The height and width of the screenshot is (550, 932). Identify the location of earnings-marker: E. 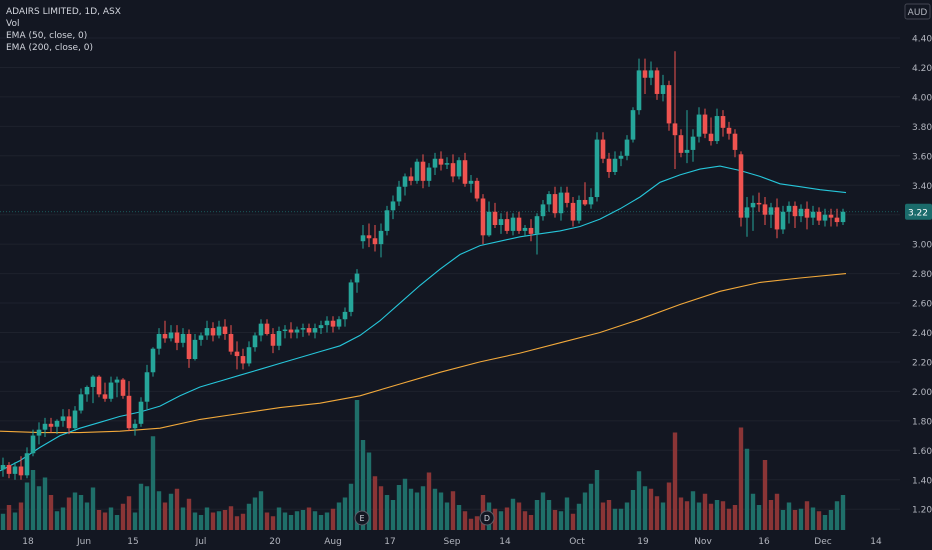
(362, 518).